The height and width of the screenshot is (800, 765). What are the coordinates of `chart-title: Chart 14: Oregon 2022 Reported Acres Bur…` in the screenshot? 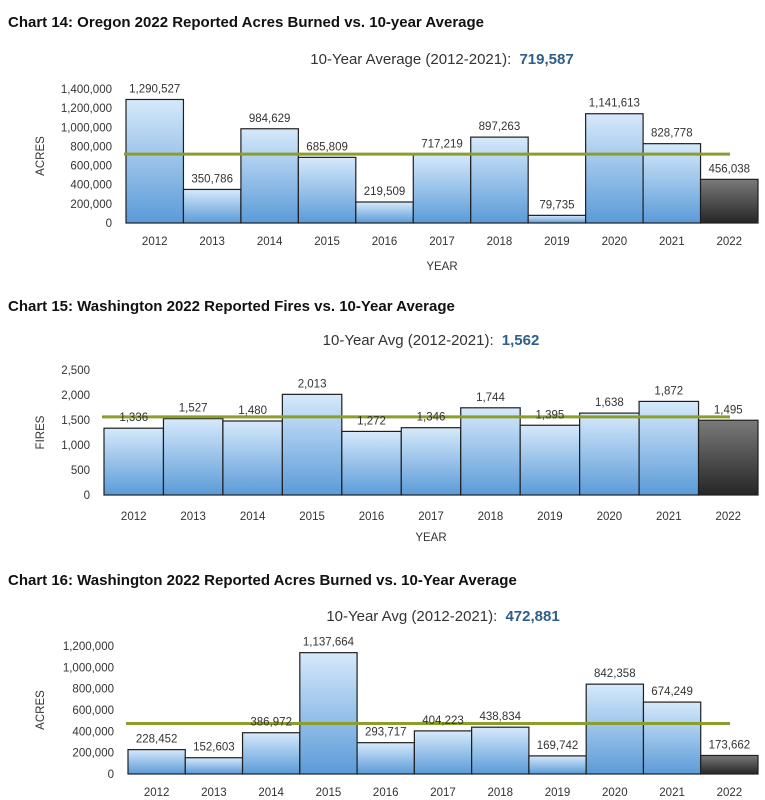 It's located at (246, 22).